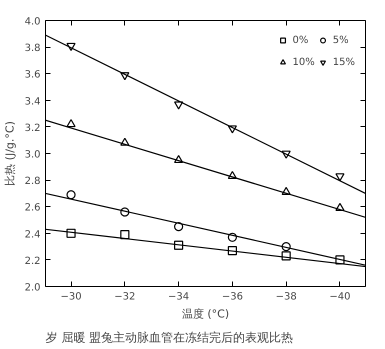  I want to click on x-tick-label: −30, so click(71, 297).